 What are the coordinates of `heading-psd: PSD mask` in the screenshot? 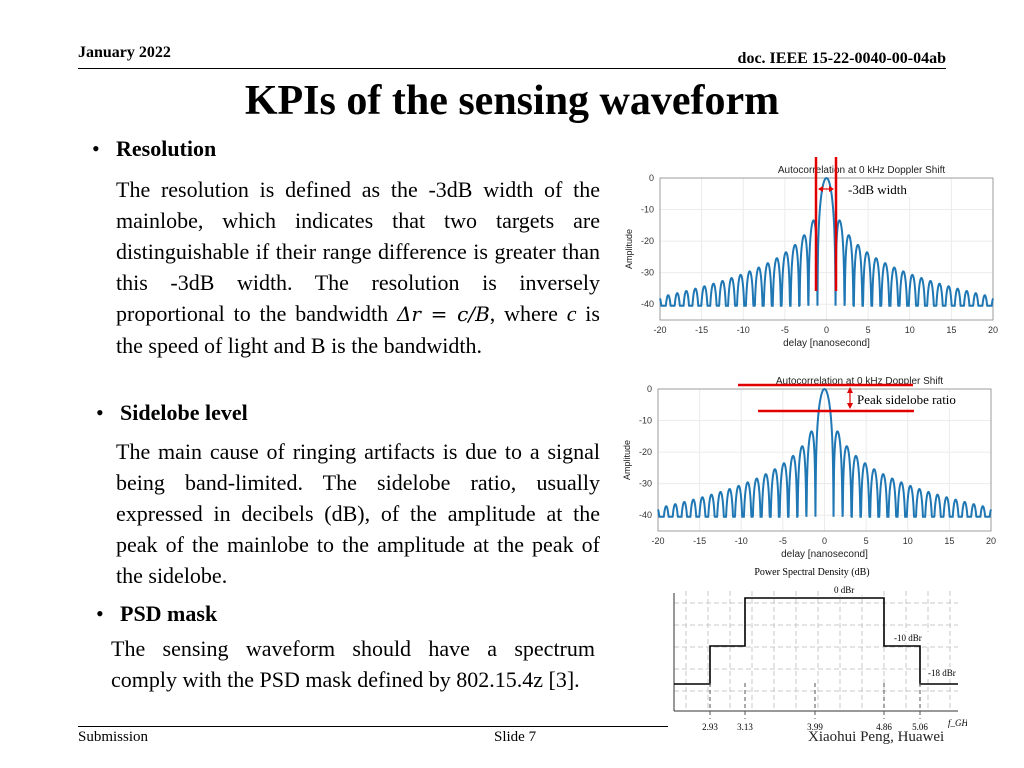 It's located at (169, 613).